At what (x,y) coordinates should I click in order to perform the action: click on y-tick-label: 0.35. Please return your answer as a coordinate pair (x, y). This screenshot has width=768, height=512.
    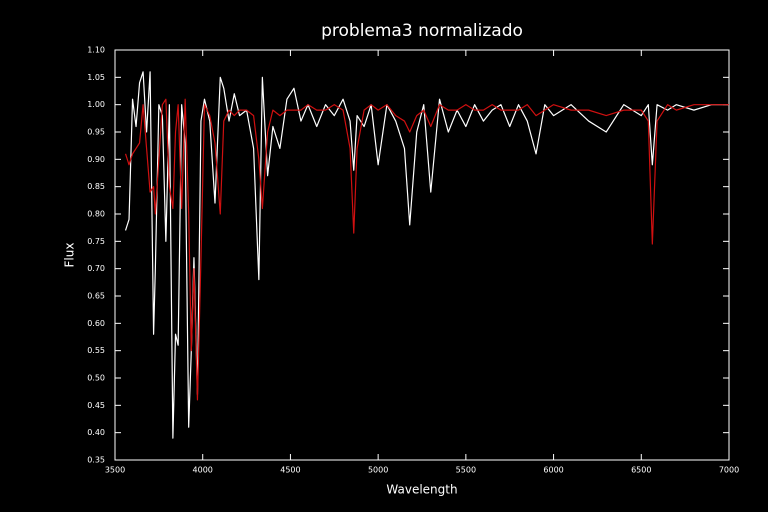
    Looking at the image, I should click on (96, 460).